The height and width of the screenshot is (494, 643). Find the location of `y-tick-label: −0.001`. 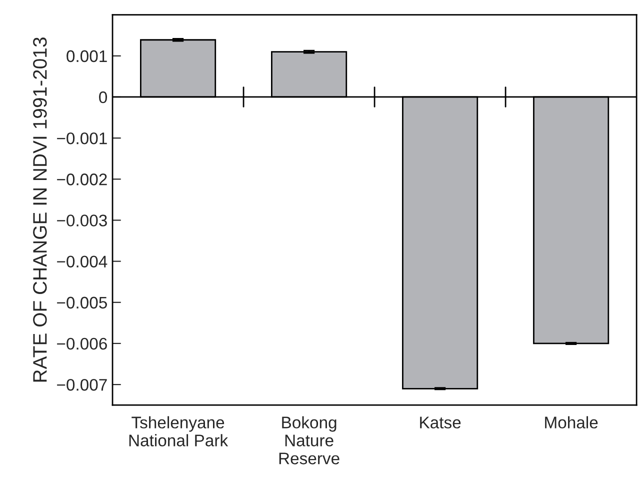

y-tick-label: −0.001 is located at coordinates (82, 138).